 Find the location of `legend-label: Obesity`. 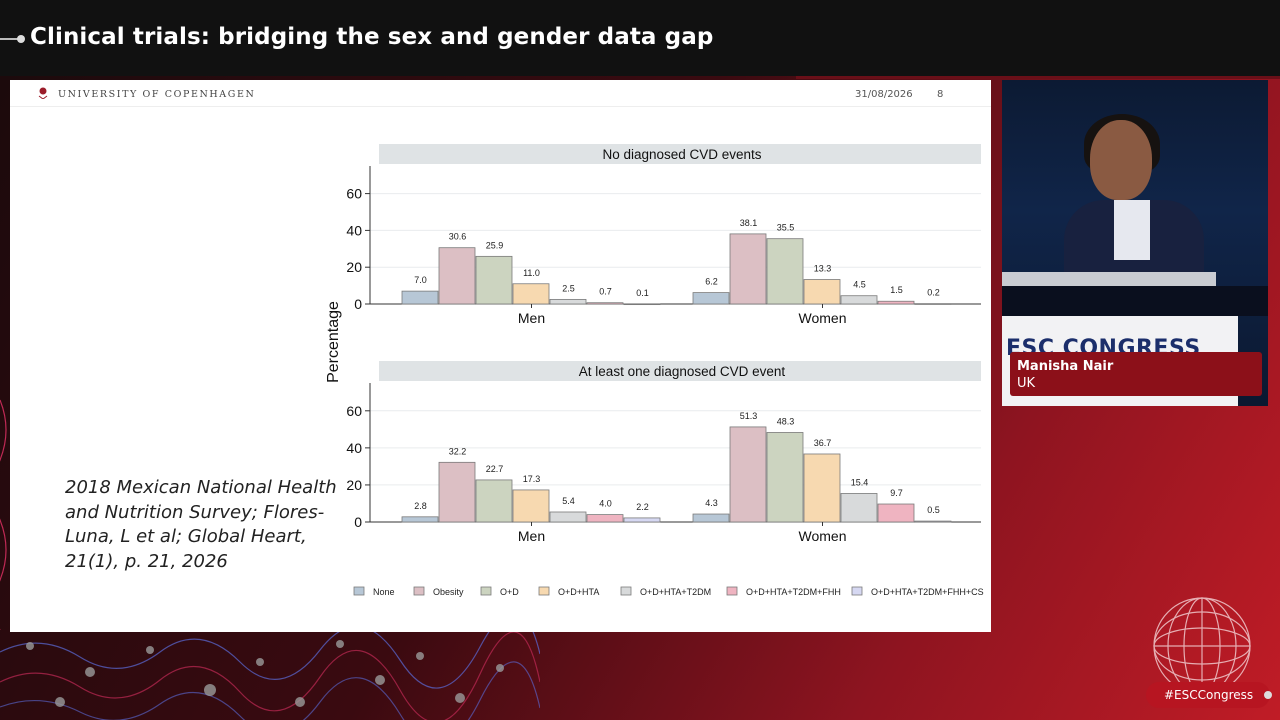

legend-label: Obesity is located at coordinates (448, 592).